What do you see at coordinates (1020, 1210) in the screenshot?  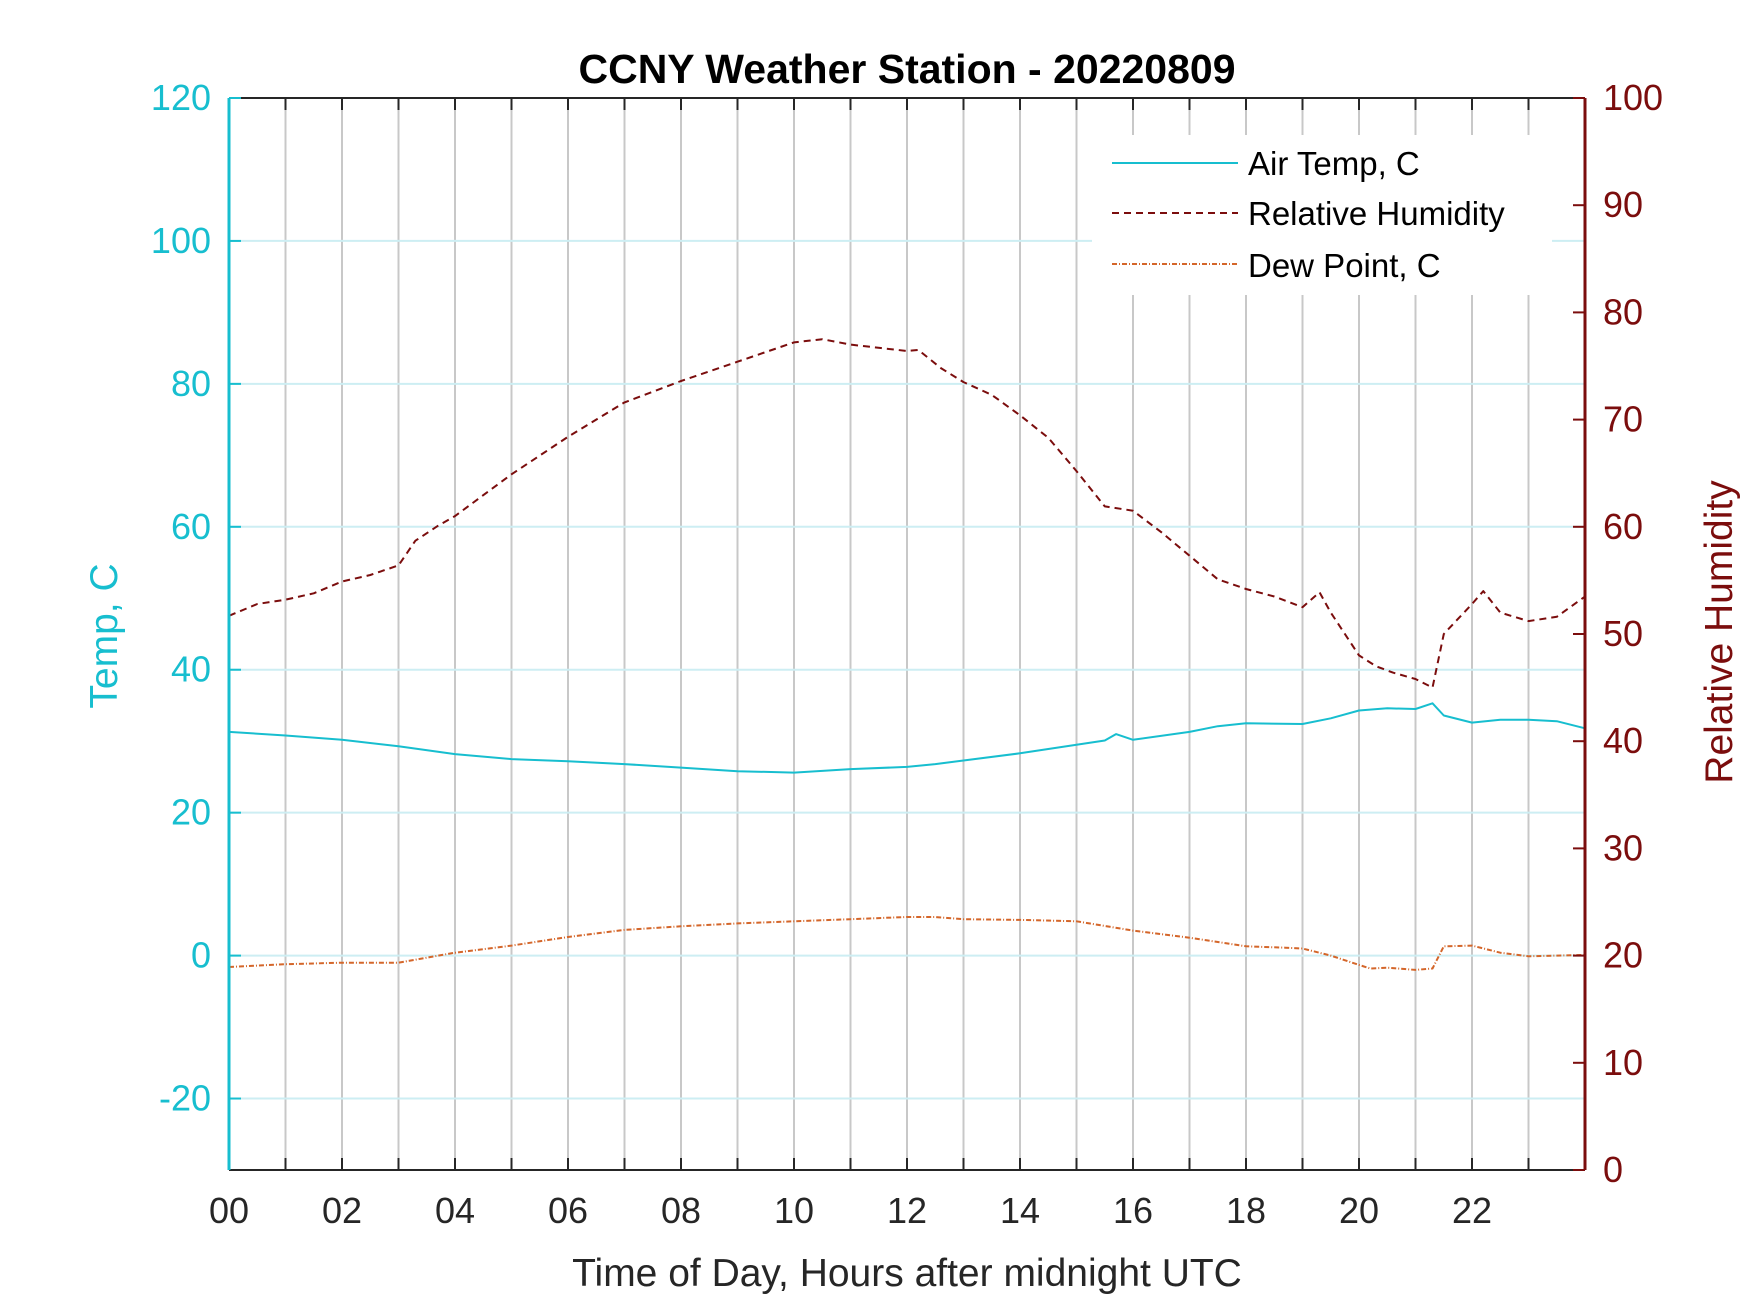 I see `x-tick-label: 14` at bounding box center [1020, 1210].